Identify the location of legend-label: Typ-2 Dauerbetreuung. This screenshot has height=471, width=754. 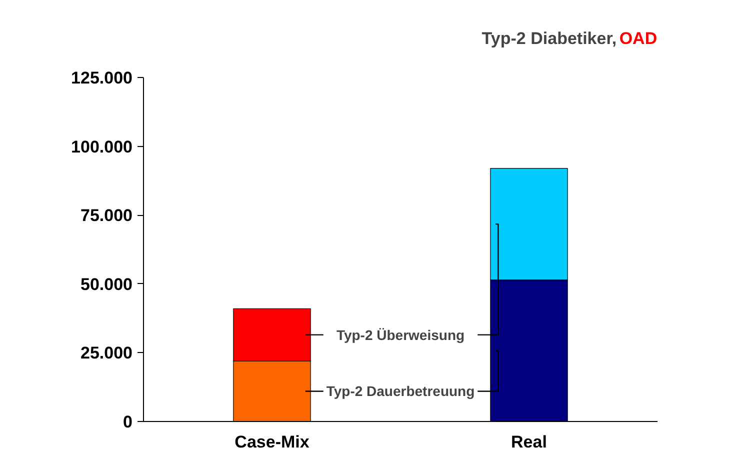
(400, 391).